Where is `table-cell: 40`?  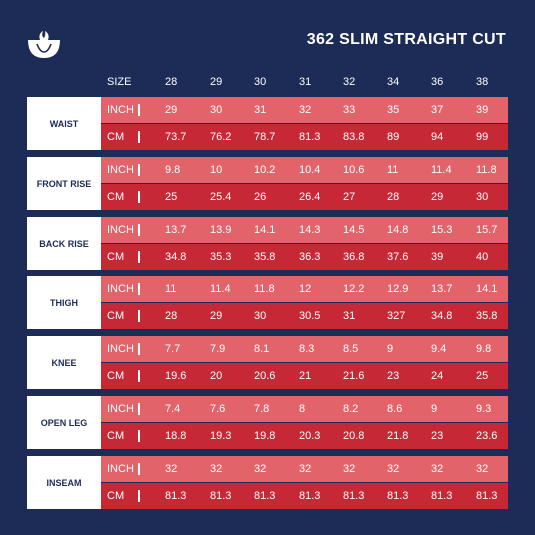 table-cell: 40 is located at coordinates (482, 257).